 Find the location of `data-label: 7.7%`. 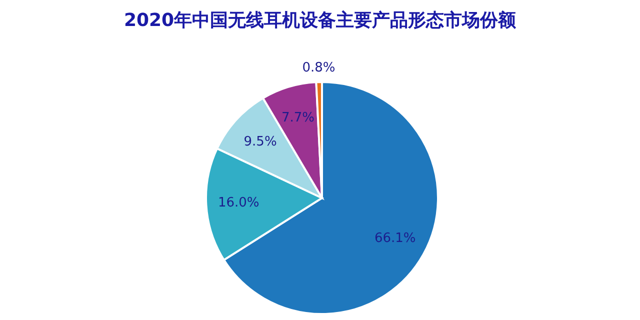

data-label: 7.7% is located at coordinates (297, 118).